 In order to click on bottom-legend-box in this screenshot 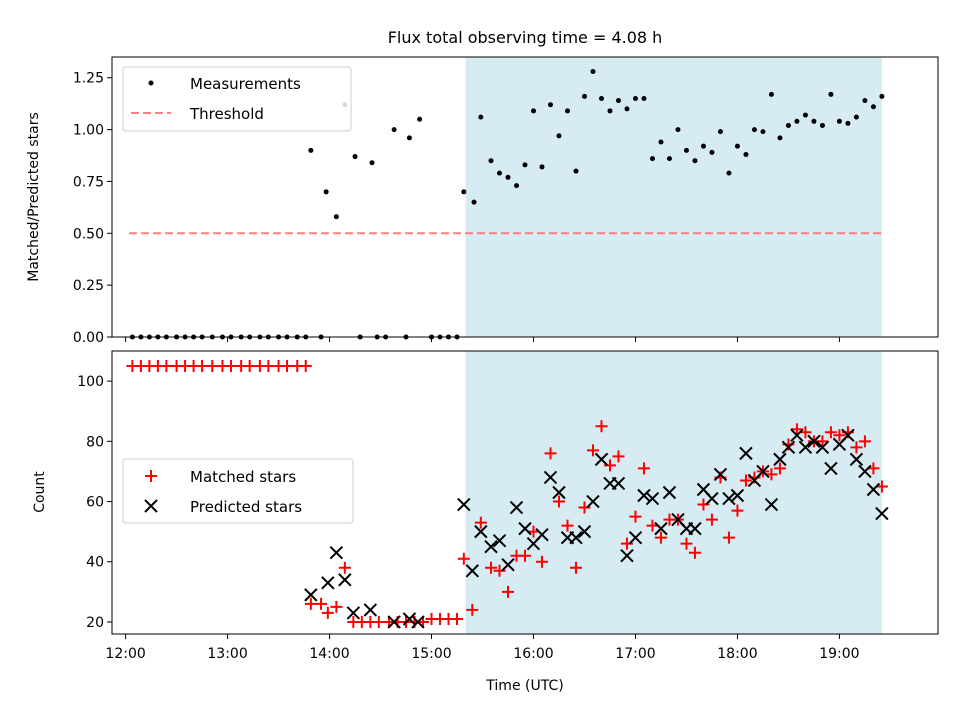, I will do `click(238, 491)`.